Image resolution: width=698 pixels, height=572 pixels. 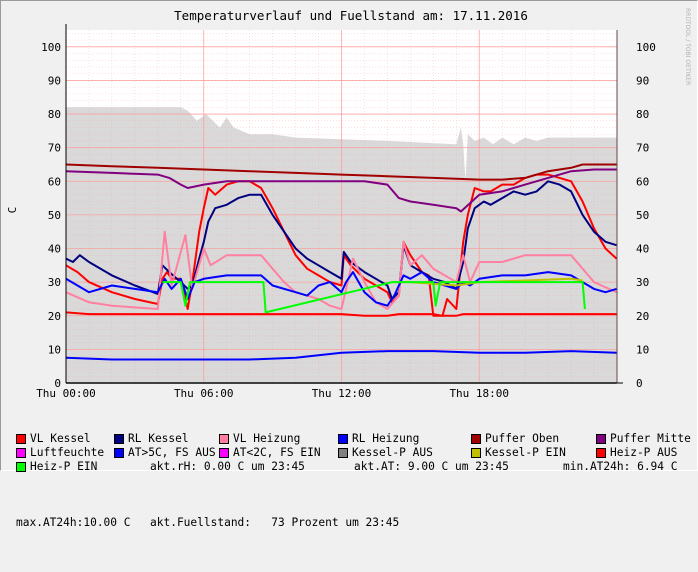 I want to click on y-tick-label-left: 40, so click(x=54, y=249).